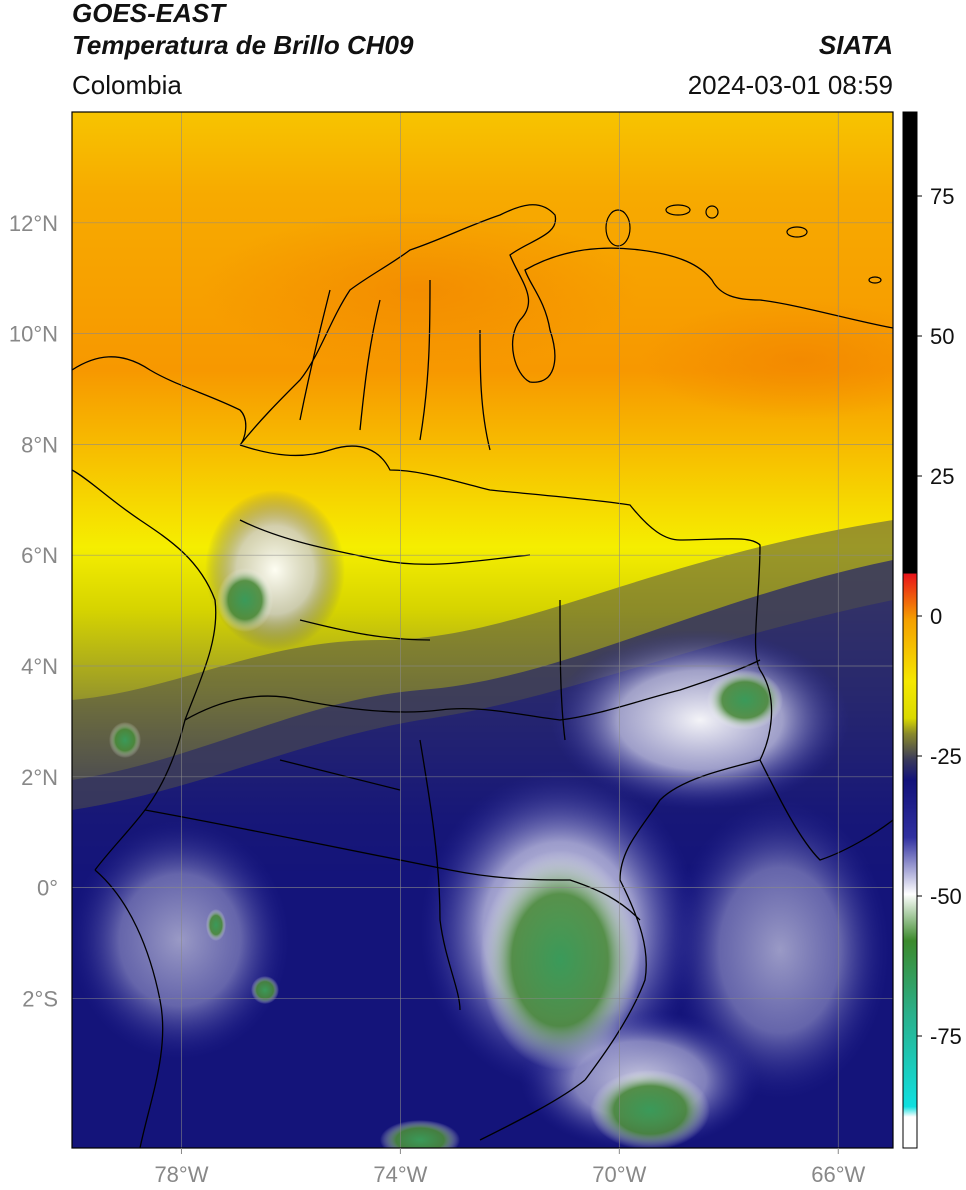 The image size is (966, 1190). I want to click on colorbar-ticks: 75 50 25 0 -25 -50 -75, so click(939, 616).